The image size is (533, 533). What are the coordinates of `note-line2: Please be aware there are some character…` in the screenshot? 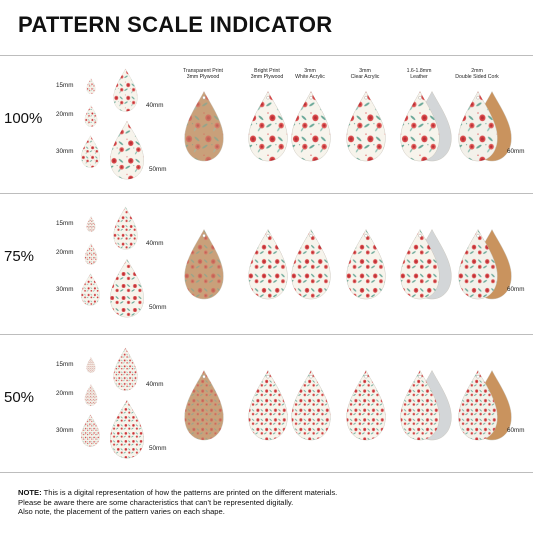 It's located at (156, 502).